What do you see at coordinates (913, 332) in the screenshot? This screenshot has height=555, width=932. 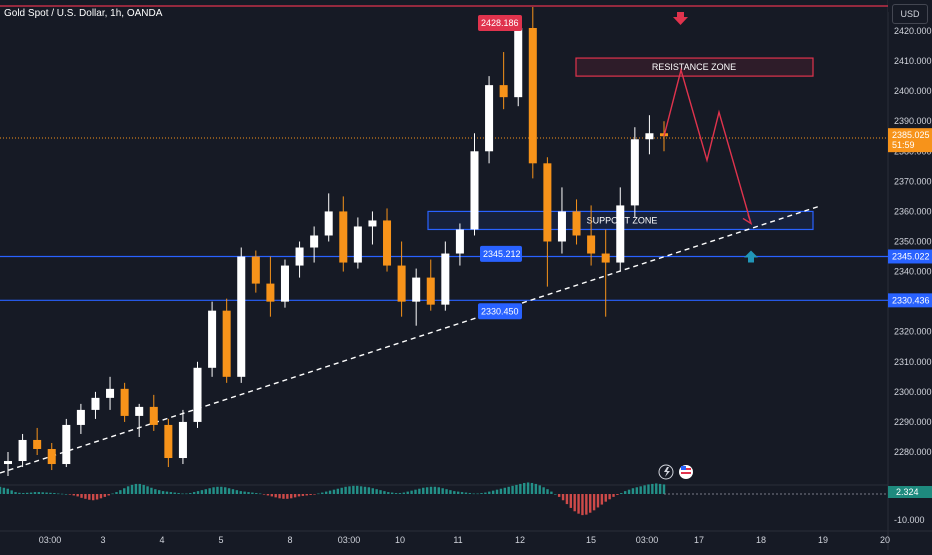 I see `price-tick-label: 2320.000` at bounding box center [913, 332].